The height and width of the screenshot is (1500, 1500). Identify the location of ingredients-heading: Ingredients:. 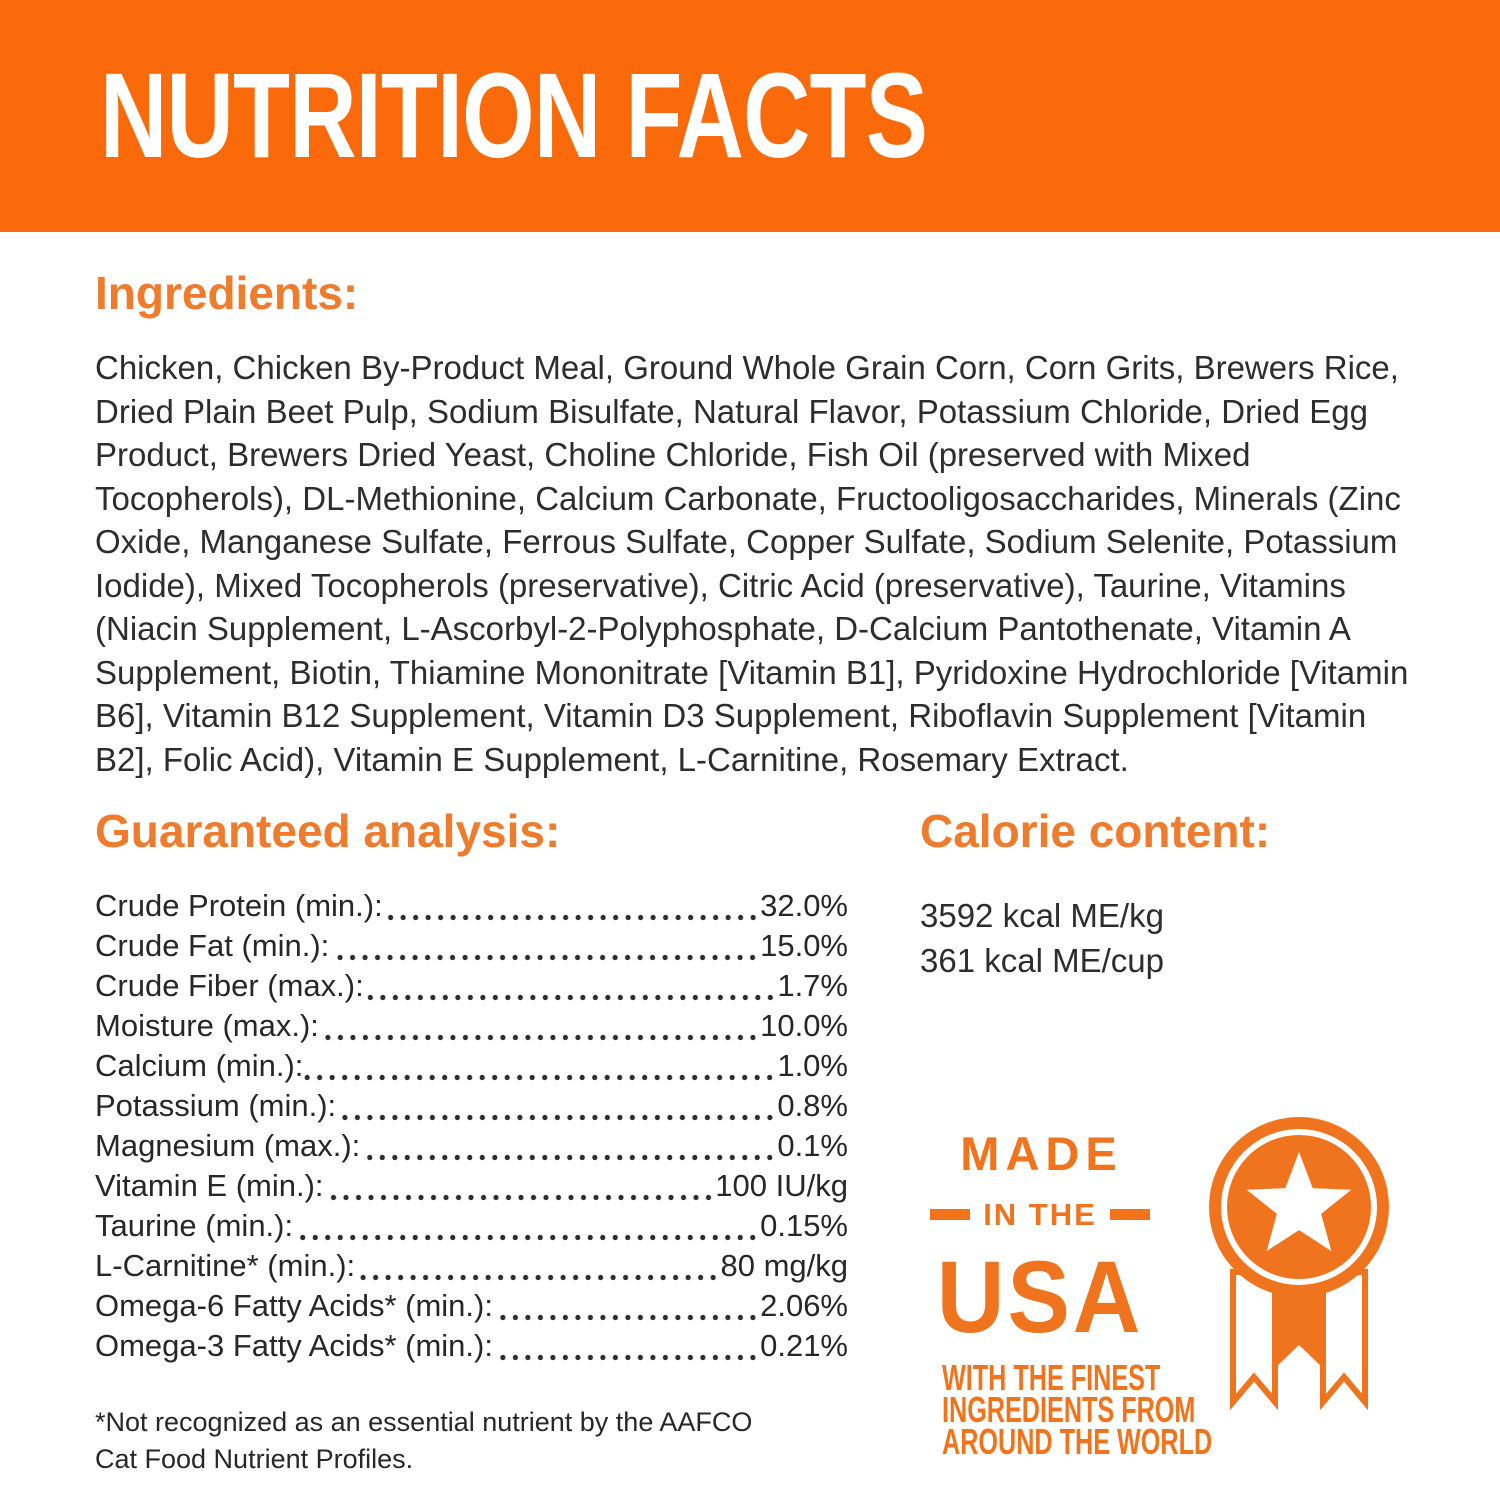
(227, 293).